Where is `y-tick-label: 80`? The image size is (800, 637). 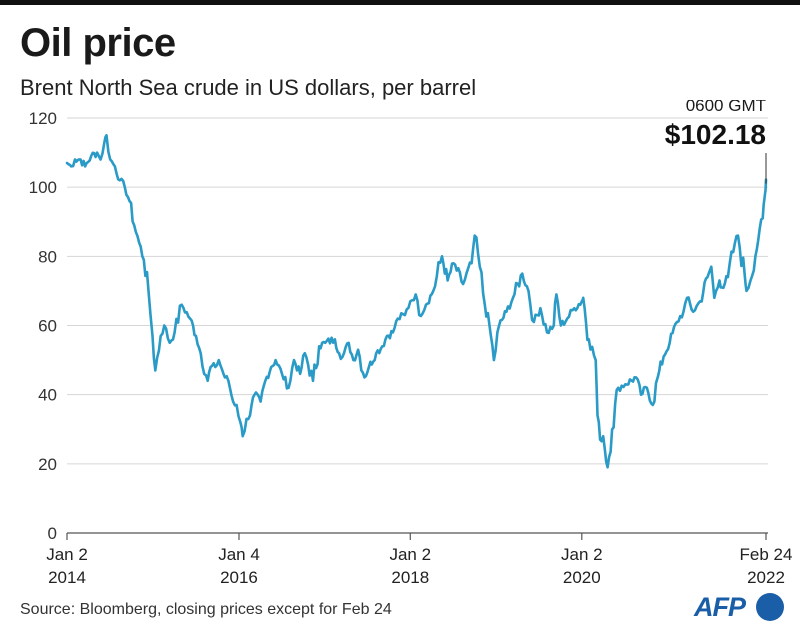
y-tick-label: 80 is located at coordinates (47, 256).